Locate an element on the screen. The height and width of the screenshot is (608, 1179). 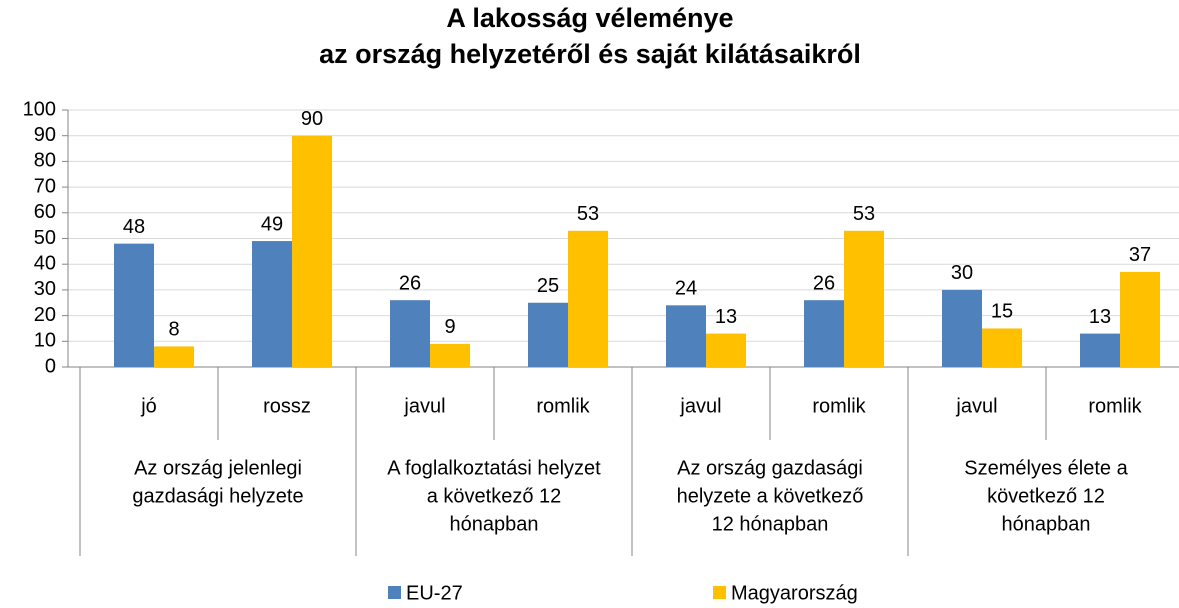
y-tick-label: 60 is located at coordinates (45, 212).